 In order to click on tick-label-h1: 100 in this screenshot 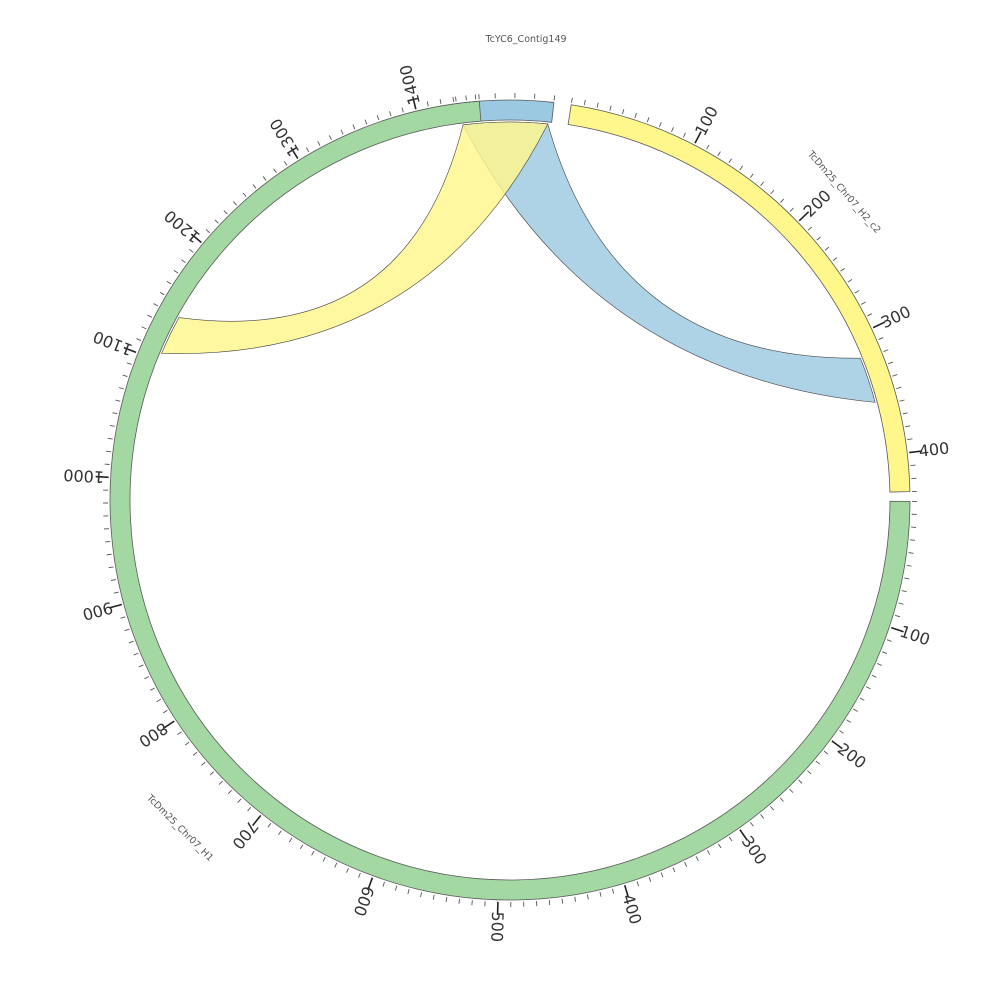, I will do `click(914, 636)`.